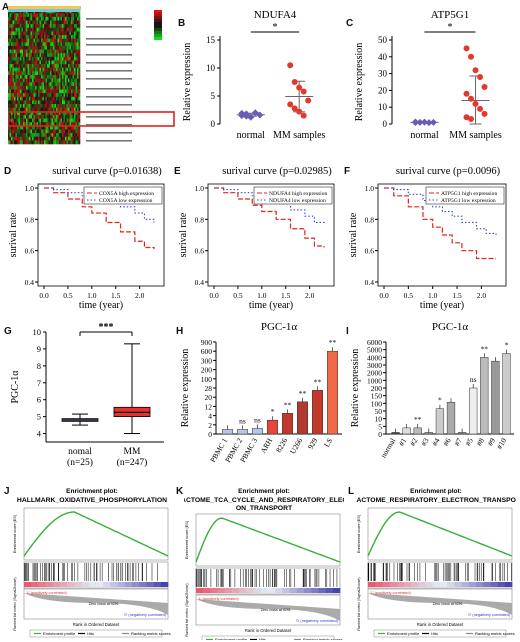 Image resolution: width=520 pixels, height=642 pixels. What do you see at coordinates (214, 295) in the screenshot?
I see `x-tick-label: 0.0` at bounding box center [214, 295].